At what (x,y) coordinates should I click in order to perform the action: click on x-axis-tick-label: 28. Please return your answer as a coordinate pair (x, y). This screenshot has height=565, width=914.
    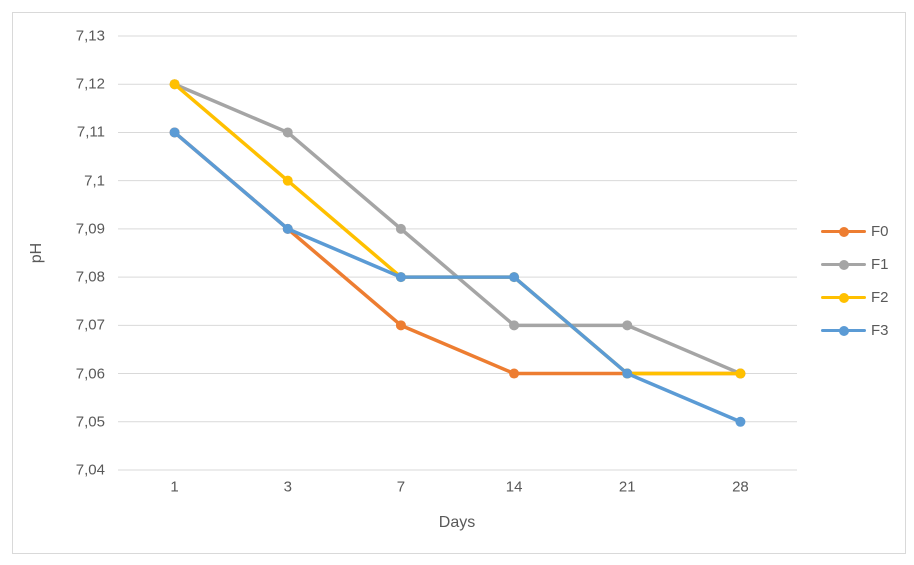
    Looking at the image, I should click on (740, 487).